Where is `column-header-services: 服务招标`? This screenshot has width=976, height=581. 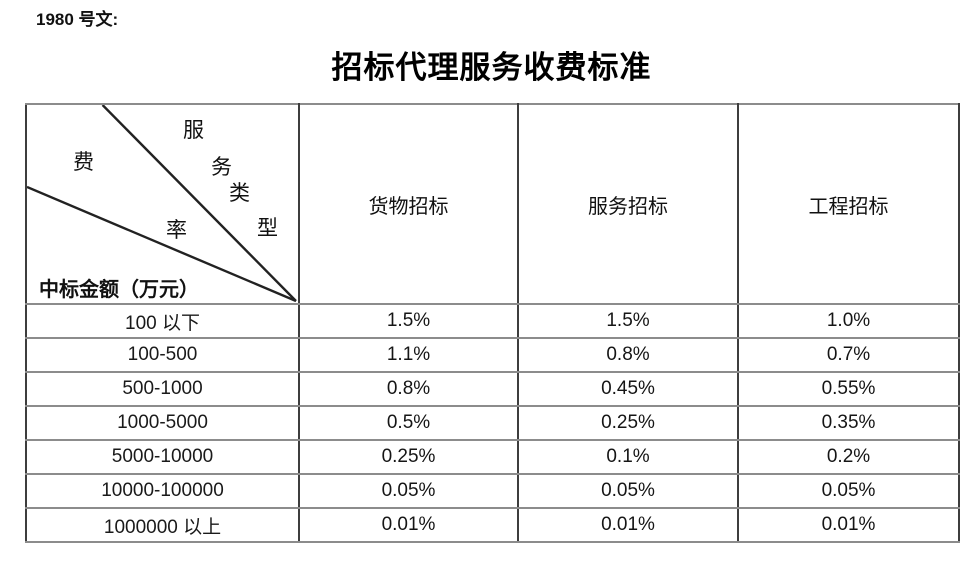
column-header-services: 服务招标 is located at coordinates (628, 204).